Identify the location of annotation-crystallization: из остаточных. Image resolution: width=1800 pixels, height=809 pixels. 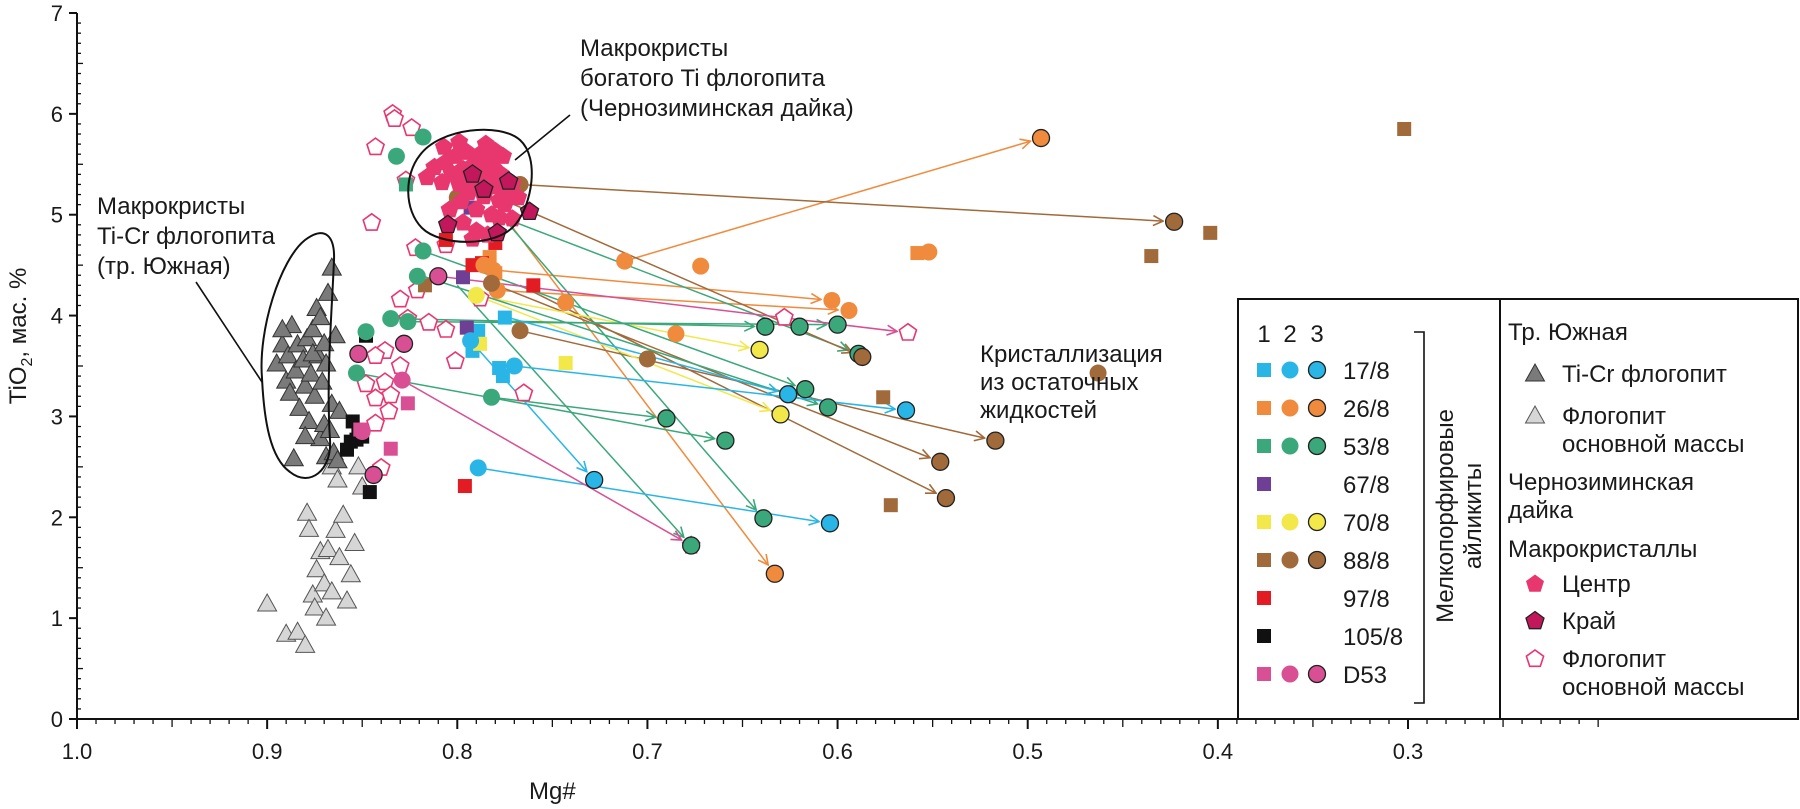
(1059, 382).